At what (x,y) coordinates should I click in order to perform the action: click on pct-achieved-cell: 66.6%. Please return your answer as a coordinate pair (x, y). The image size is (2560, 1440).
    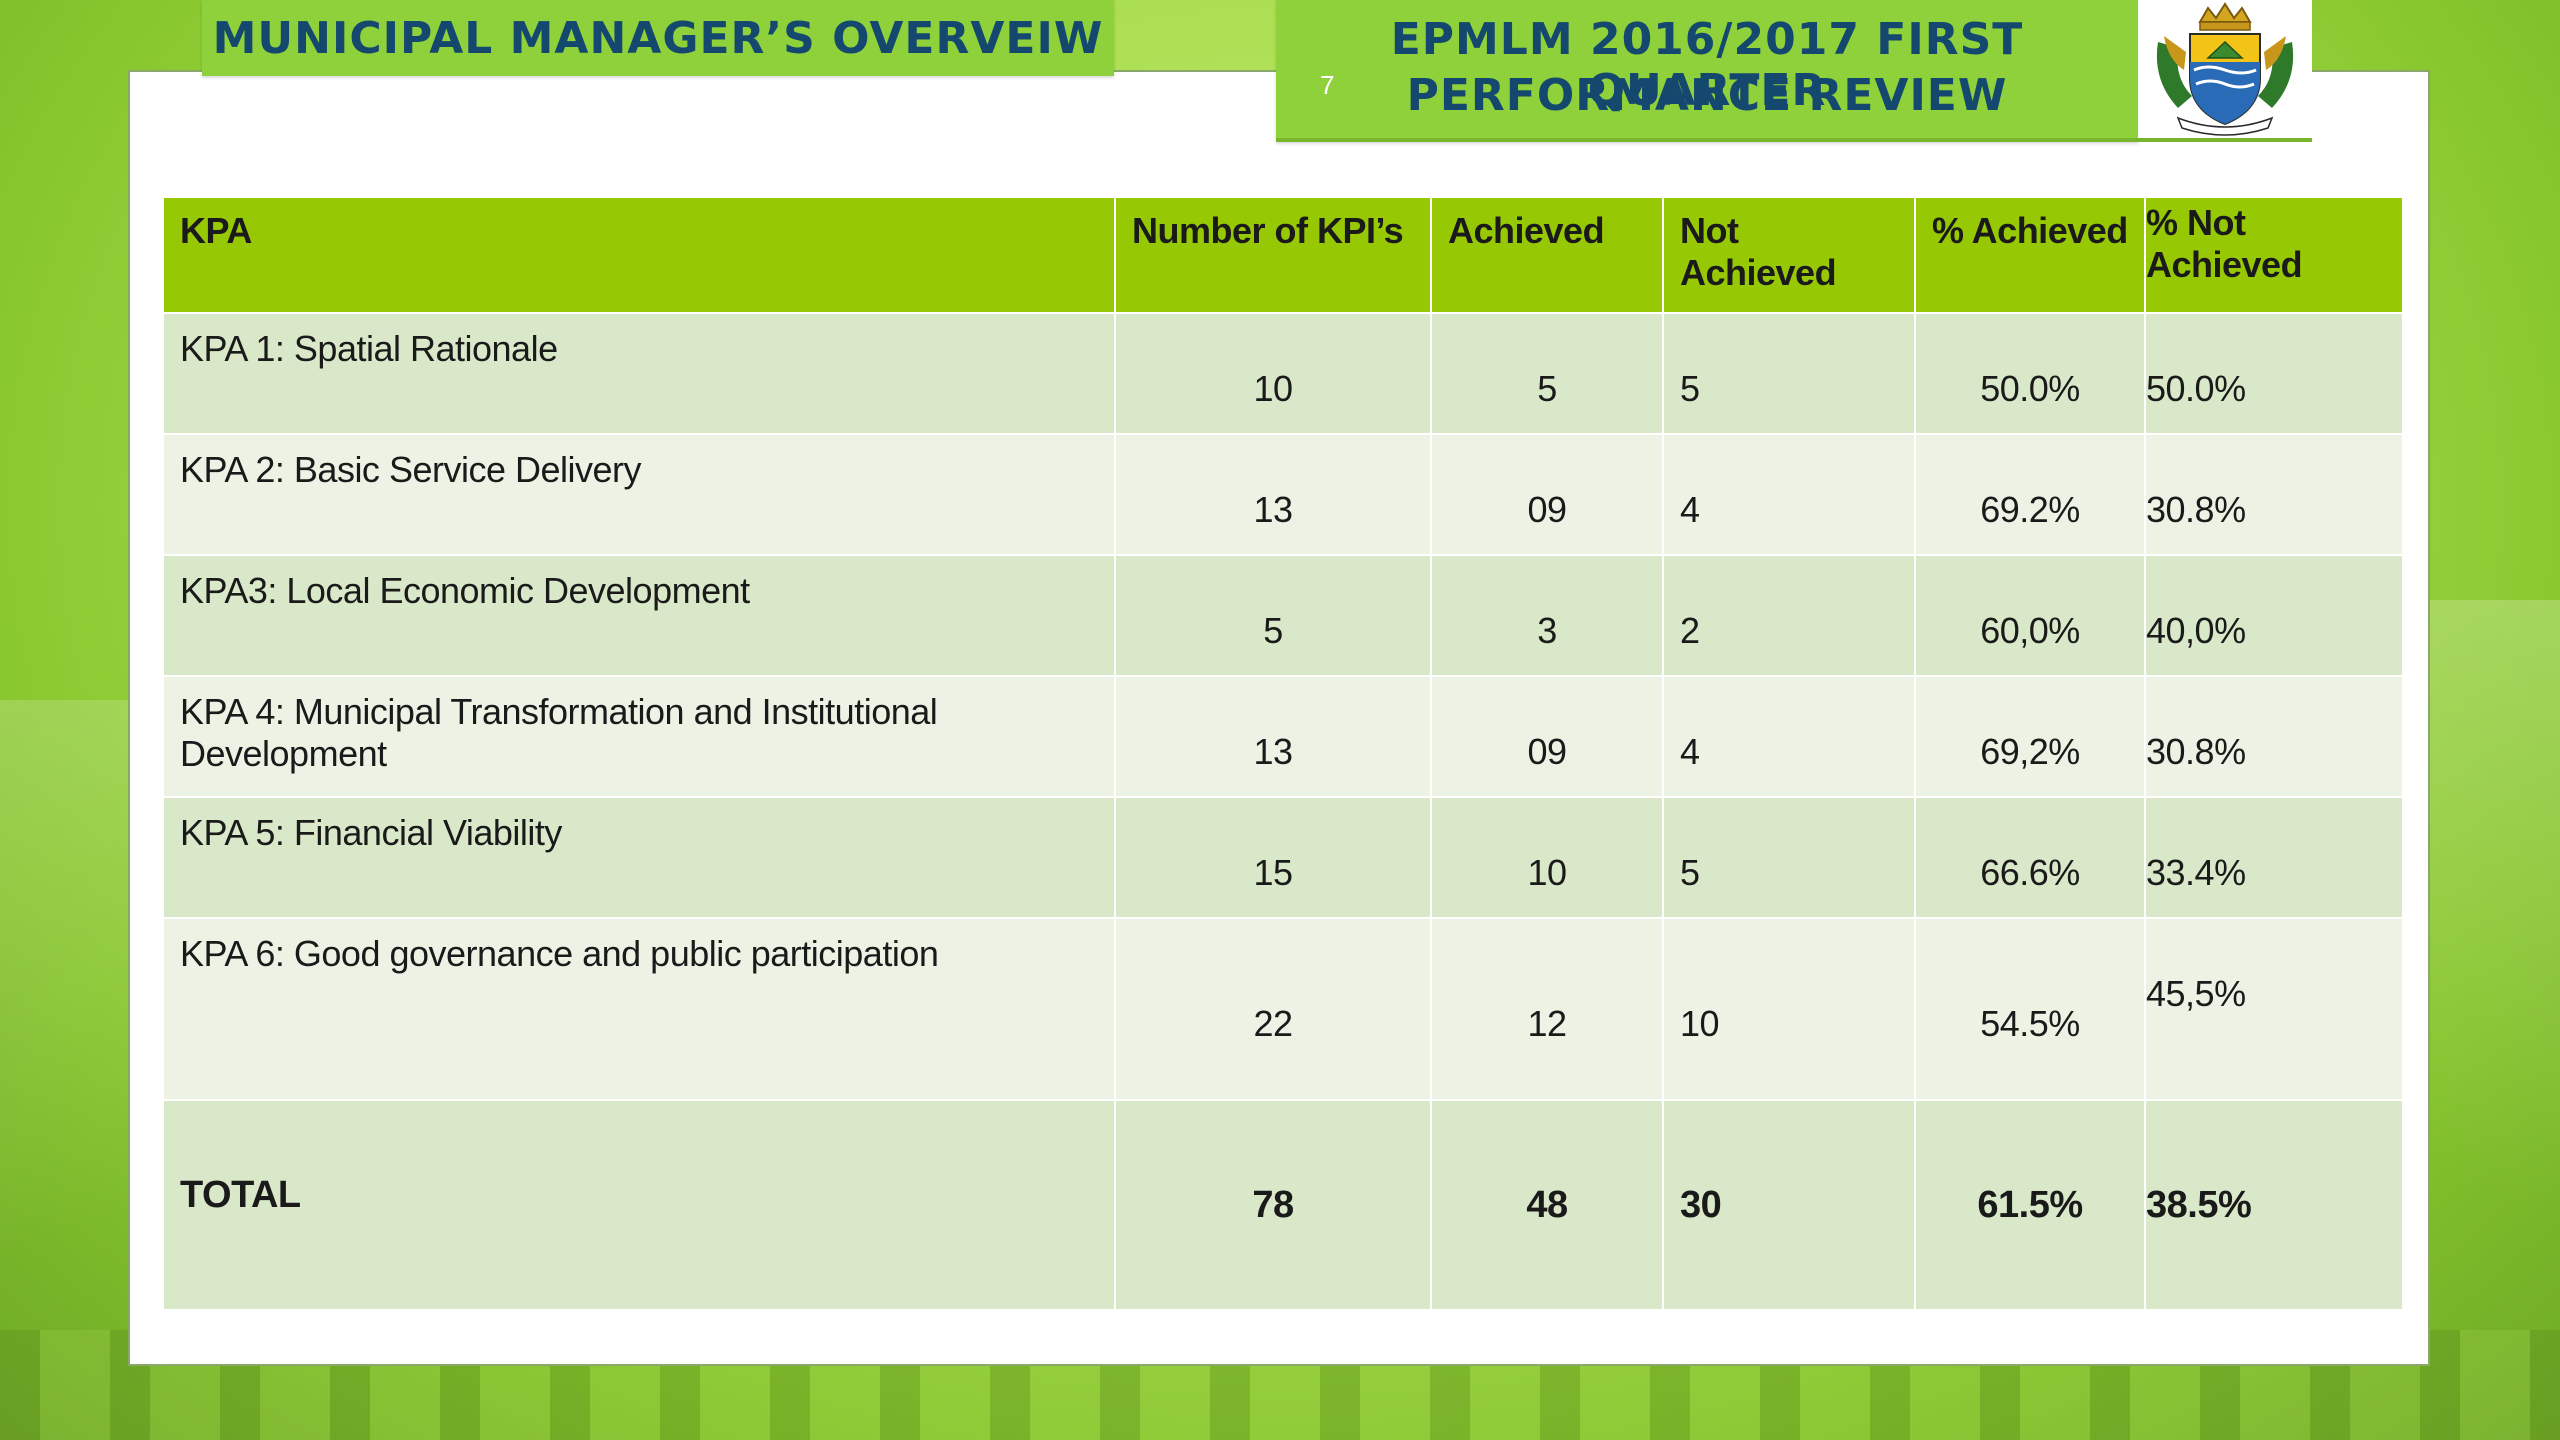
    Looking at the image, I should click on (2030, 857).